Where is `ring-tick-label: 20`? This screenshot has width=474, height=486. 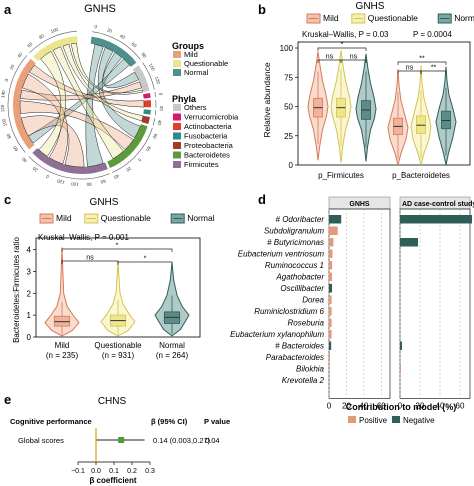
ring-tick-label: 20 is located at coordinates (128, 169).